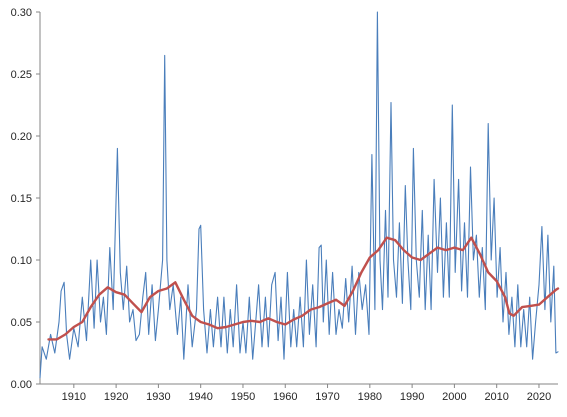 The width and height of the screenshot is (567, 417). What do you see at coordinates (243, 397) in the screenshot?
I see `x-tick-label: 1950` at bounding box center [243, 397].